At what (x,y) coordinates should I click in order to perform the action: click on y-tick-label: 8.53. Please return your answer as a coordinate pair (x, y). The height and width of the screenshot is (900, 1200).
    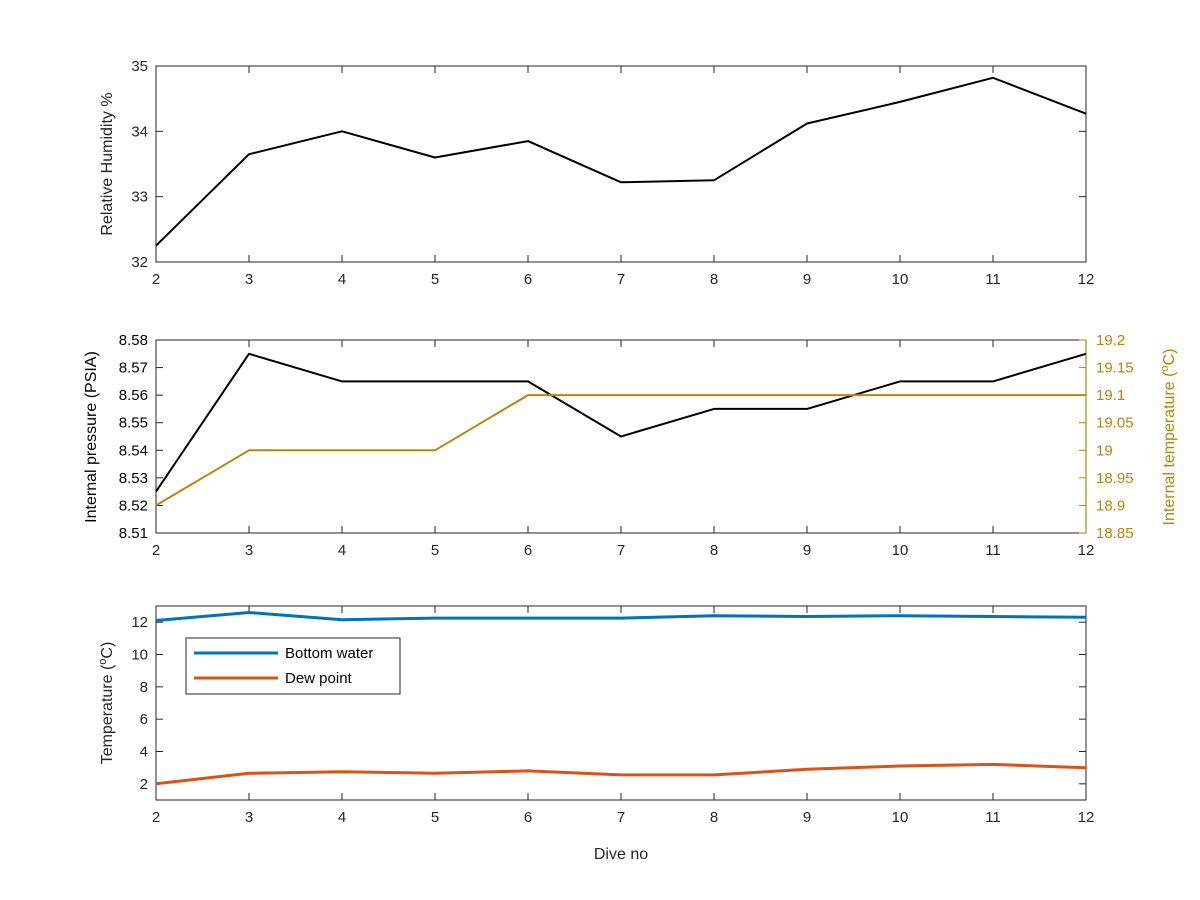
    Looking at the image, I should click on (133, 478).